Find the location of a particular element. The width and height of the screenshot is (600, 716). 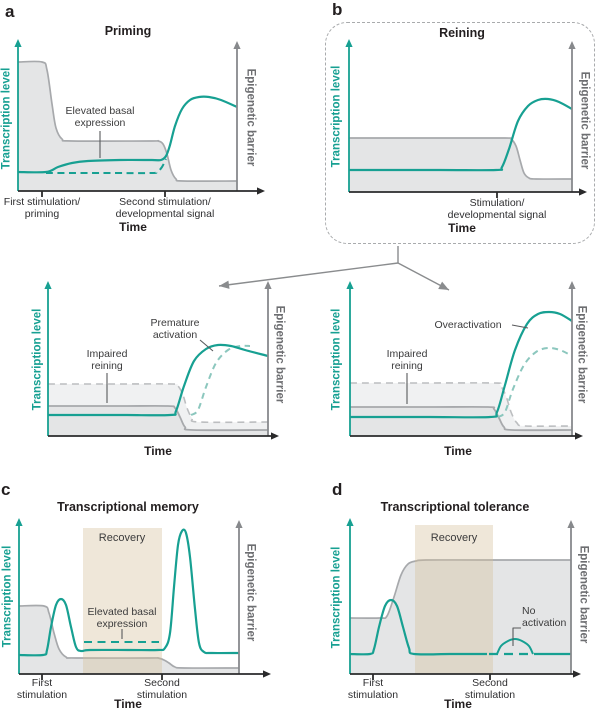

panel-b-time-label: Time is located at coordinates (462, 228).